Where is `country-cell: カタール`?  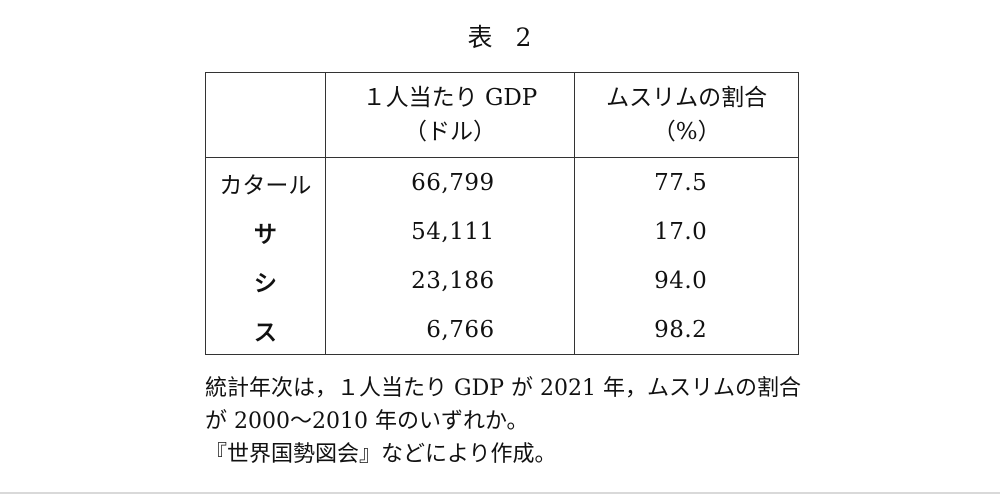 country-cell: カタール is located at coordinates (265, 182).